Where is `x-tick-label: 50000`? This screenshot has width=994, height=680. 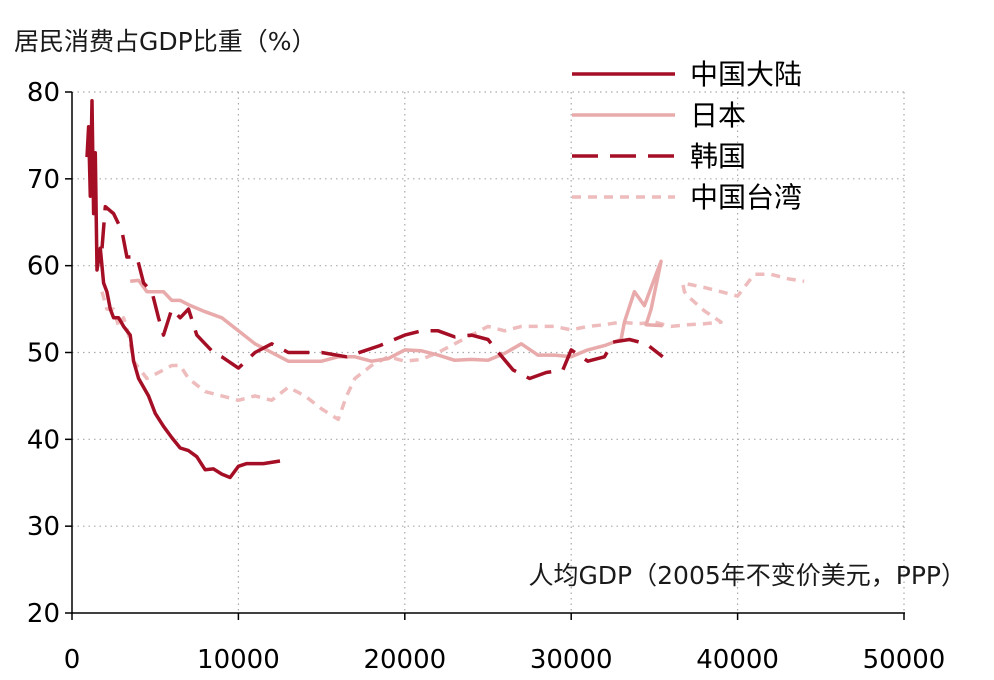 x-tick-label: 50000 is located at coordinates (904, 660).